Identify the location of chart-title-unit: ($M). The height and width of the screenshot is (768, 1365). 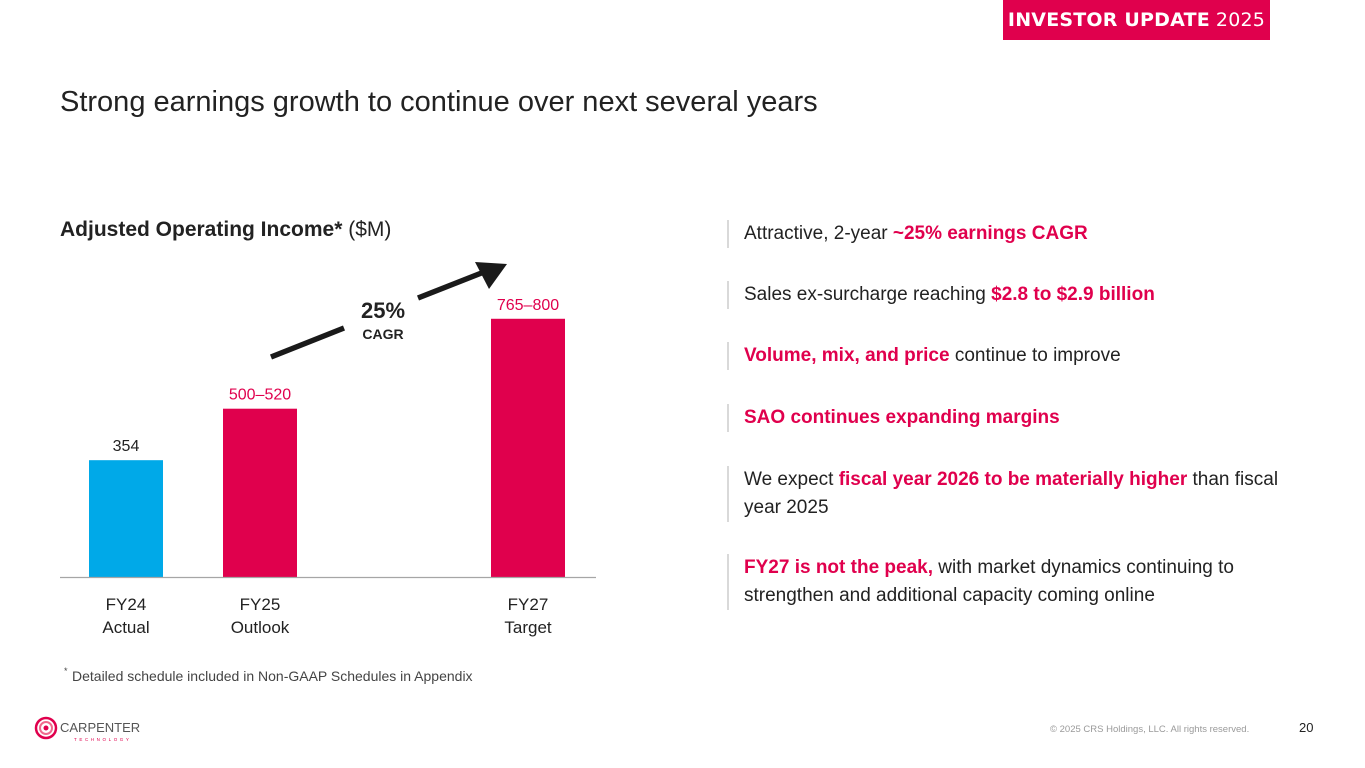
(367, 229).